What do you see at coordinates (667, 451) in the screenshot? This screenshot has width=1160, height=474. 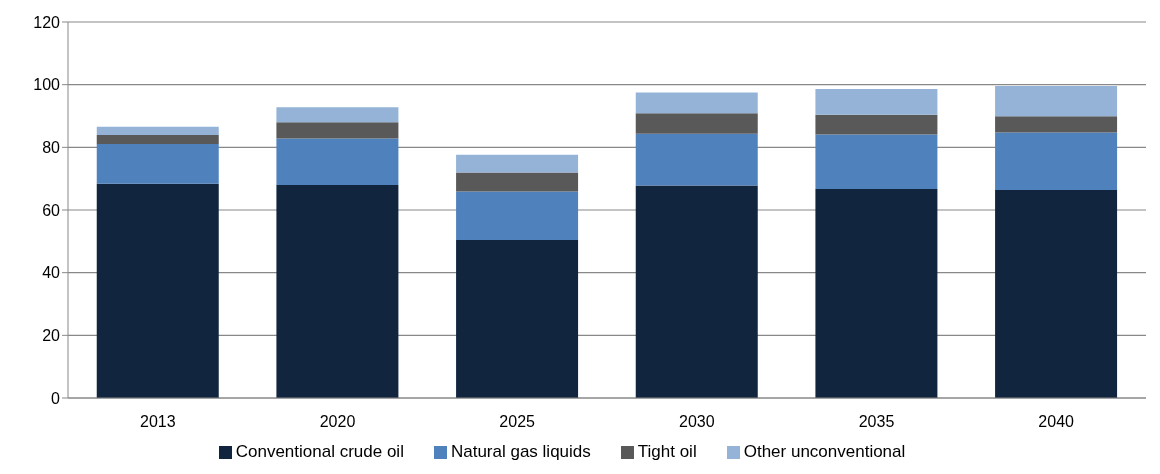 I see `legend-label: Tight oil` at bounding box center [667, 451].